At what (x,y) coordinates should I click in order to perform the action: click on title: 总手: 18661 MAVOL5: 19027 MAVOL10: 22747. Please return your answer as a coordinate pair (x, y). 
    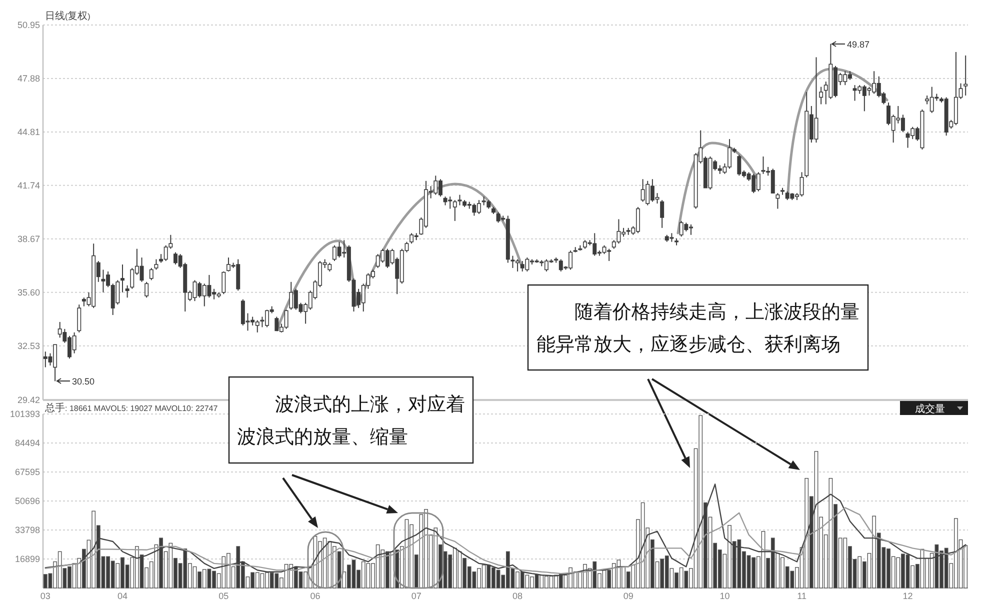
    Looking at the image, I should click on (131, 408).